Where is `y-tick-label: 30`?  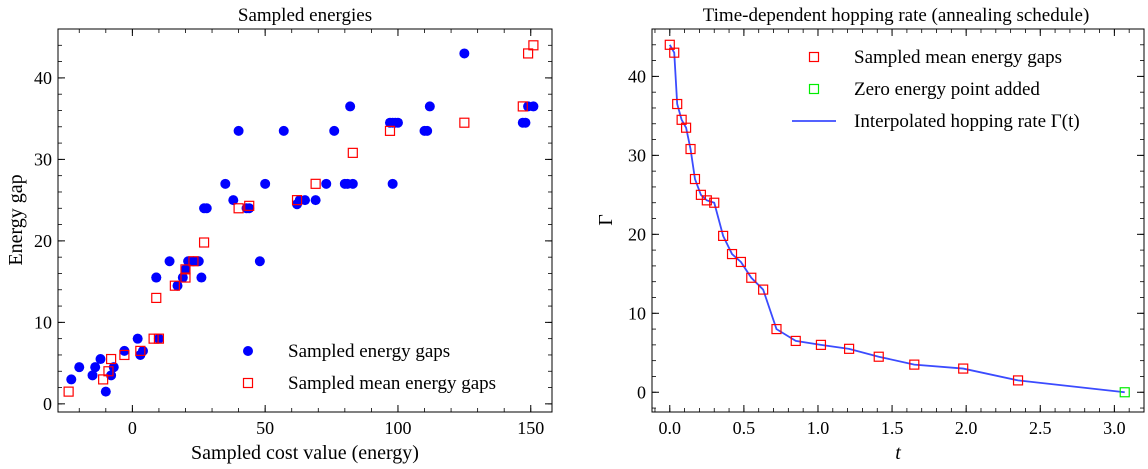 y-tick-label: 30 is located at coordinates (43, 159).